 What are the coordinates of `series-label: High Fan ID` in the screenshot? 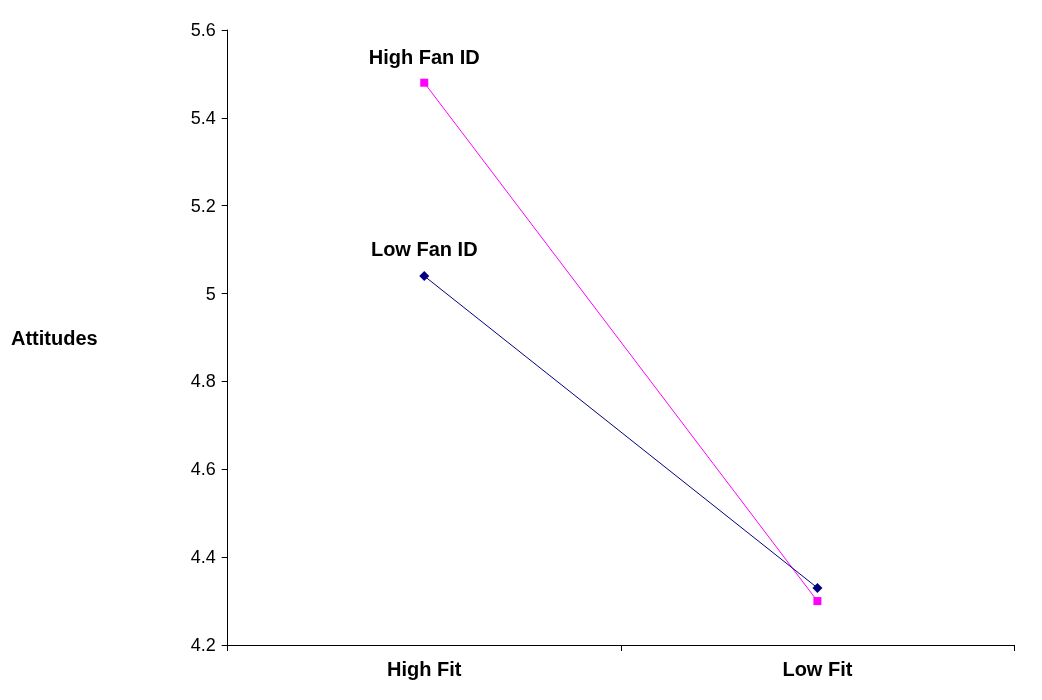 It's located at (424, 56).